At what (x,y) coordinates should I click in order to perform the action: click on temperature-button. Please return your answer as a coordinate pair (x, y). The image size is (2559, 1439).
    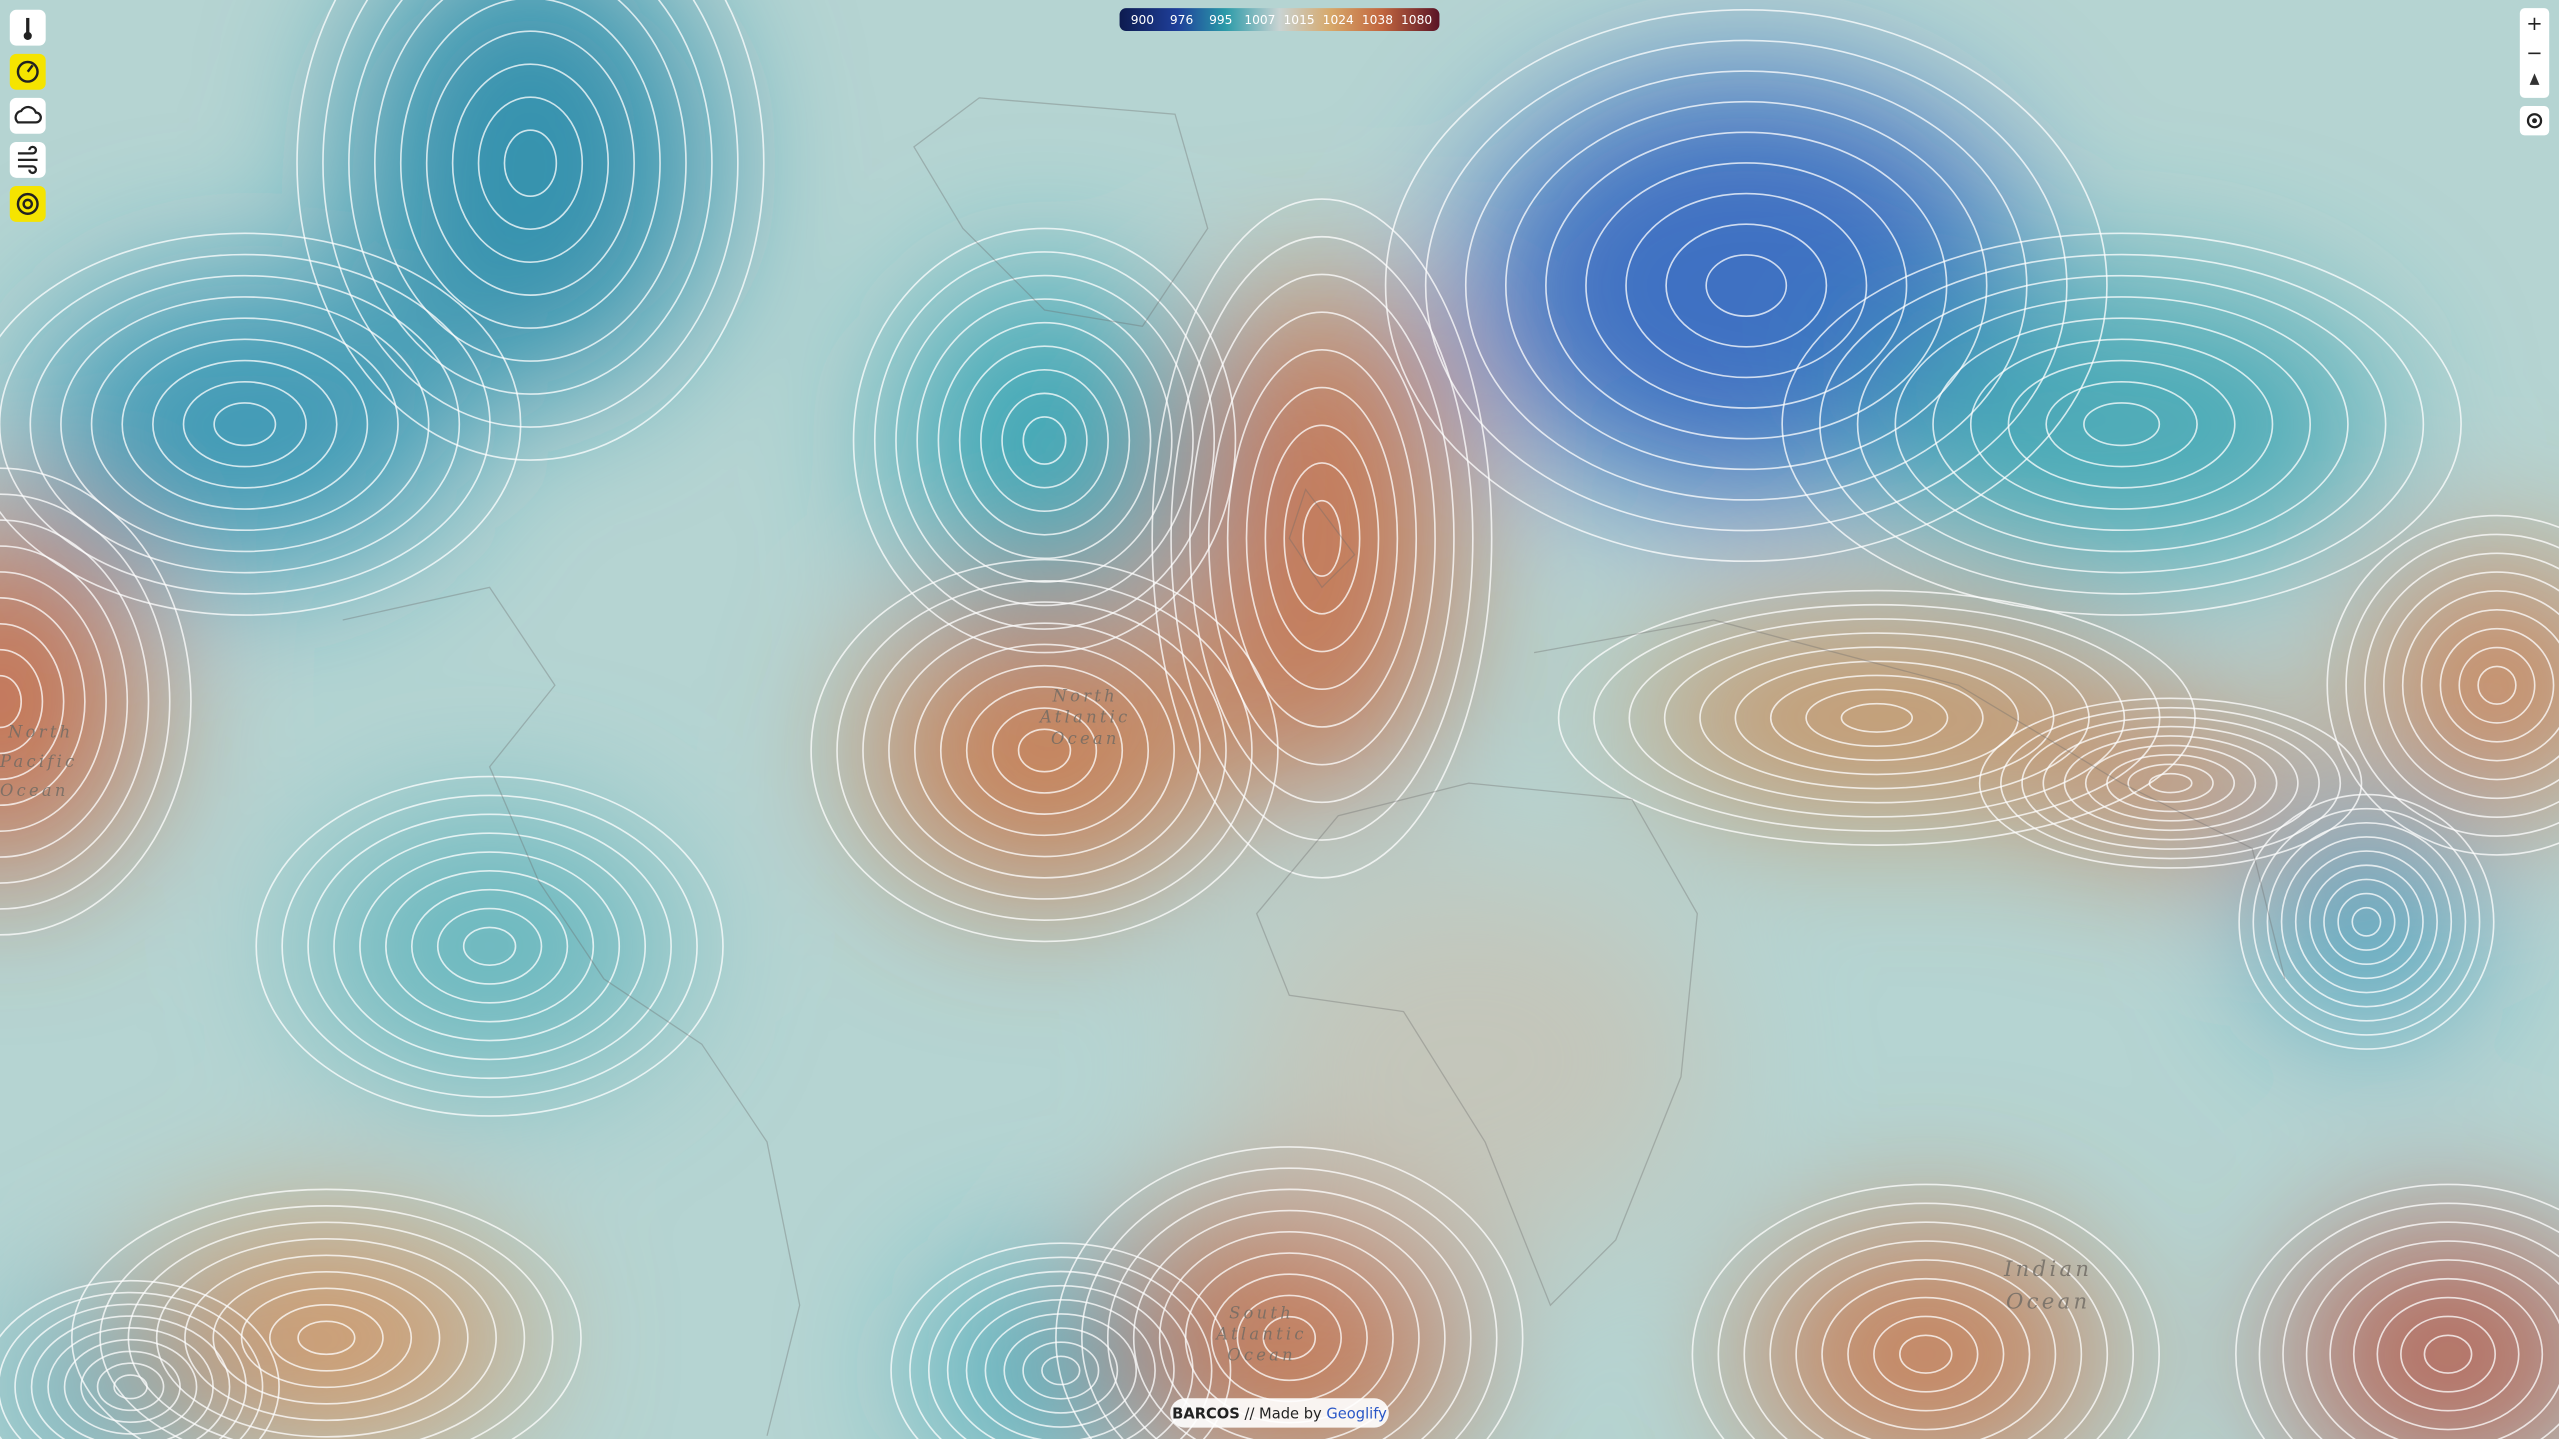
    Looking at the image, I should click on (27, 27).